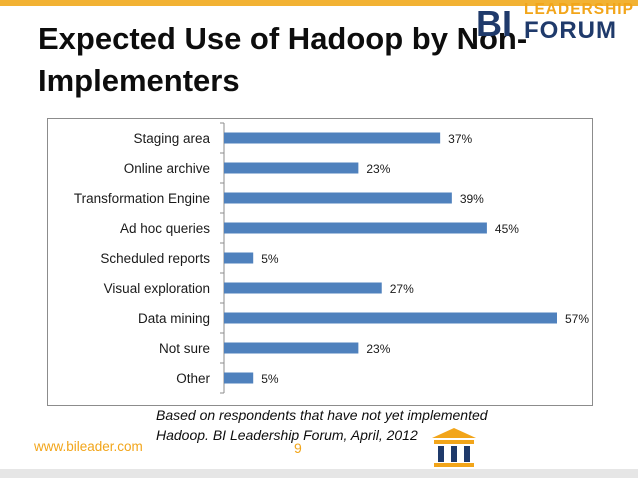  What do you see at coordinates (319, 3) in the screenshot?
I see `top-accent-bar` at bounding box center [319, 3].